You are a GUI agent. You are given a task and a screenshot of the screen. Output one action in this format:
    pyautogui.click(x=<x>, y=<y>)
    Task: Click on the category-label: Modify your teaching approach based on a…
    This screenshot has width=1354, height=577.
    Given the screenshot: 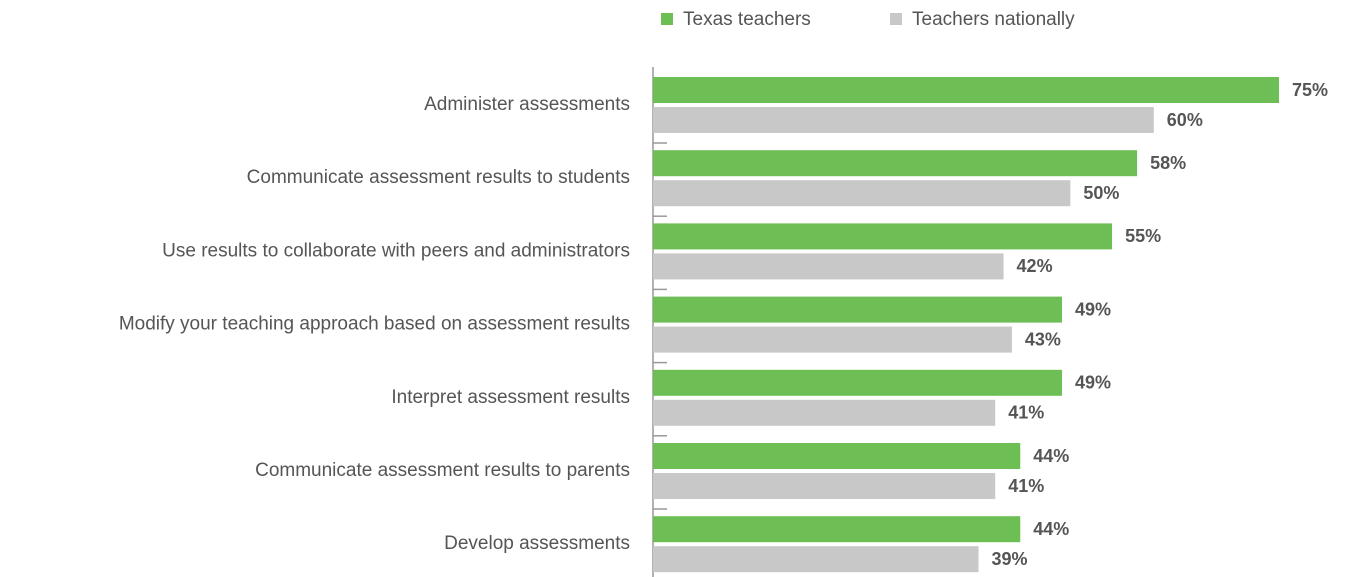 What is the action you would take?
    pyautogui.click(x=374, y=324)
    